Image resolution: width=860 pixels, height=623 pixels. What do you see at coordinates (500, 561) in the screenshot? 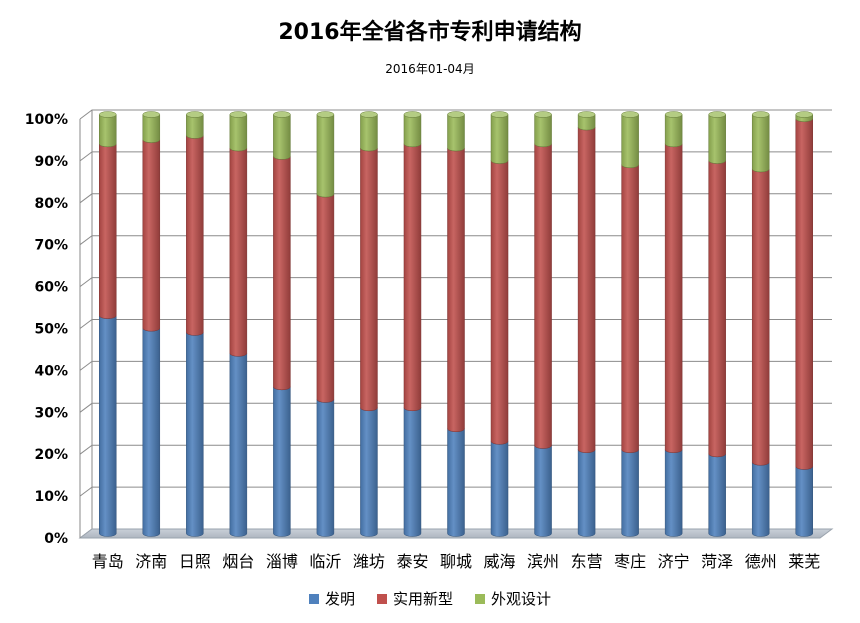
I see `x-tick-label: 威海` at bounding box center [500, 561].